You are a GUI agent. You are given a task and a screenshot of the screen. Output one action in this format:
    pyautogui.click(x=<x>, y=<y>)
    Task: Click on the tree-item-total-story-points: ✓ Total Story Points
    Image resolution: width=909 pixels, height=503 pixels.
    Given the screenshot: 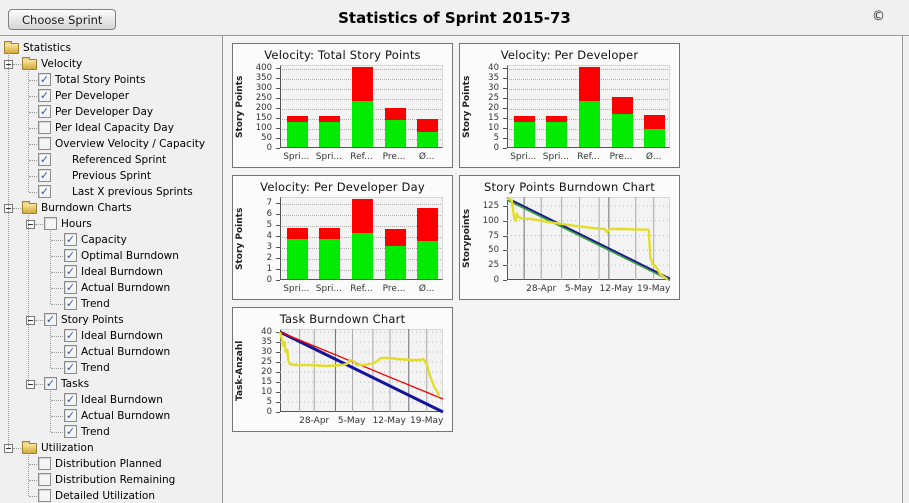 What is the action you would take?
    pyautogui.click(x=111, y=80)
    